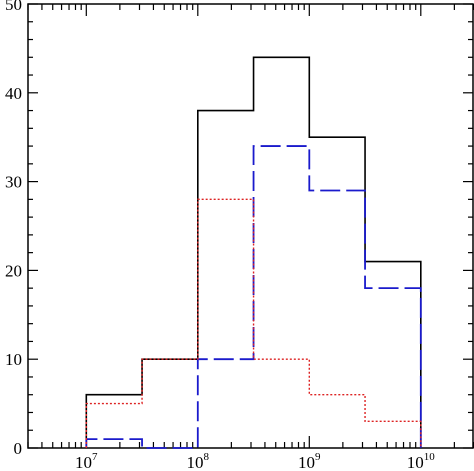  Describe the element at coordinates (309, 461) in the screenshot. I see `x-tick-label: 10⁹` at that location.